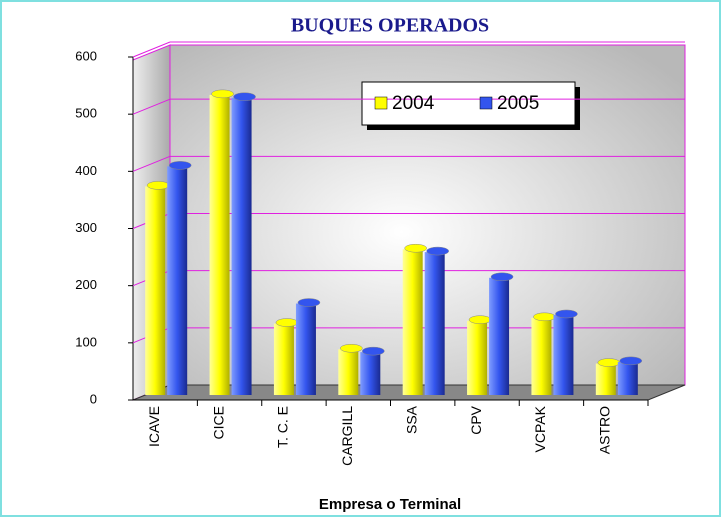 This screenshot has width=721, height=517. I want to click on y-tick-label: 400, so click(86, 170).